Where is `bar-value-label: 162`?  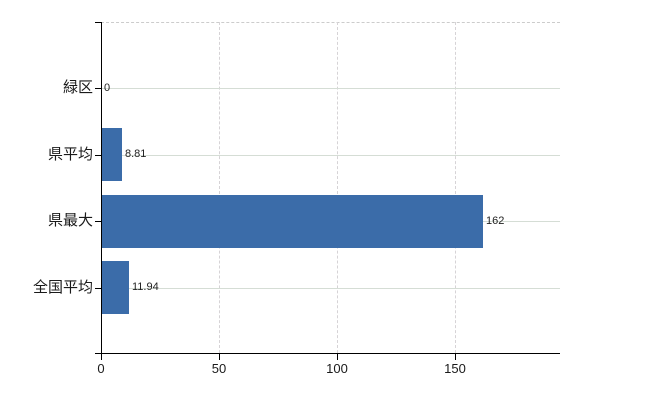 bar-value-label: 162 is located at coordinates (495, 221).